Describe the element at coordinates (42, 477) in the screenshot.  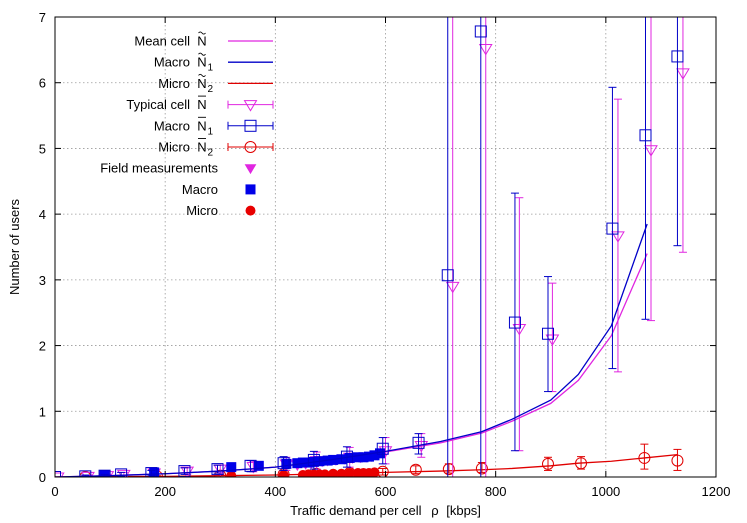
I see `y-tick-label: 0` at that location.